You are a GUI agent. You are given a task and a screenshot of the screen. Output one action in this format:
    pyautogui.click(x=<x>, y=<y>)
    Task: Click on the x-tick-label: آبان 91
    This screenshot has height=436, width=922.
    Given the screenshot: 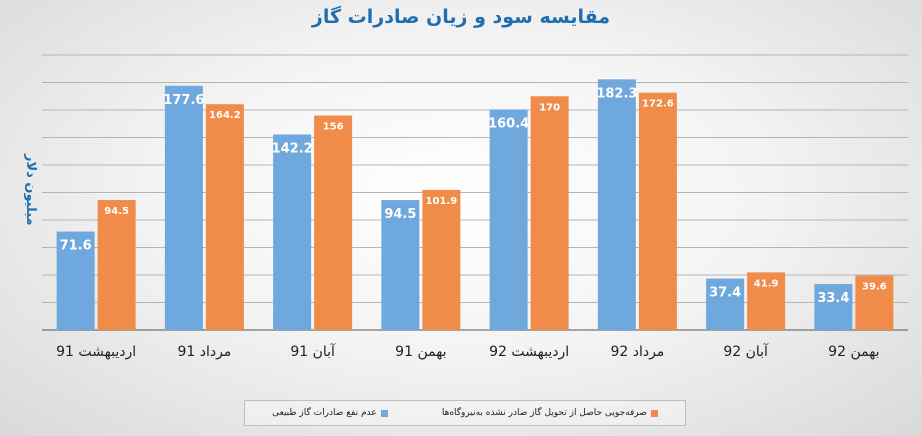 What is the action you would take?
    pyautogui.click(x=313, y=351)
    